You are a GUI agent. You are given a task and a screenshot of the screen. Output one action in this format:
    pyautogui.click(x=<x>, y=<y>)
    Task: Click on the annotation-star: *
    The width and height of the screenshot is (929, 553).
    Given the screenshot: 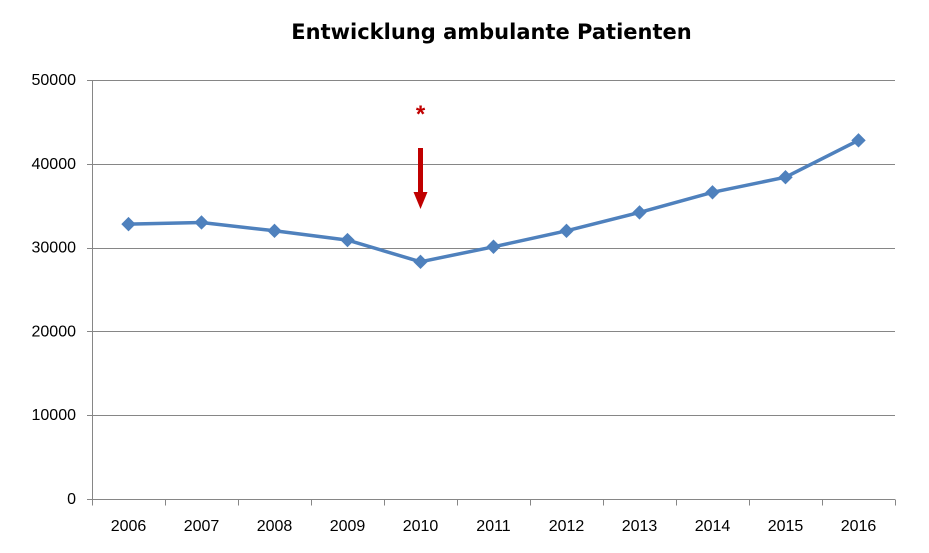 What is the action you would take?
    pyautogui.click(x=421, y=114)
    